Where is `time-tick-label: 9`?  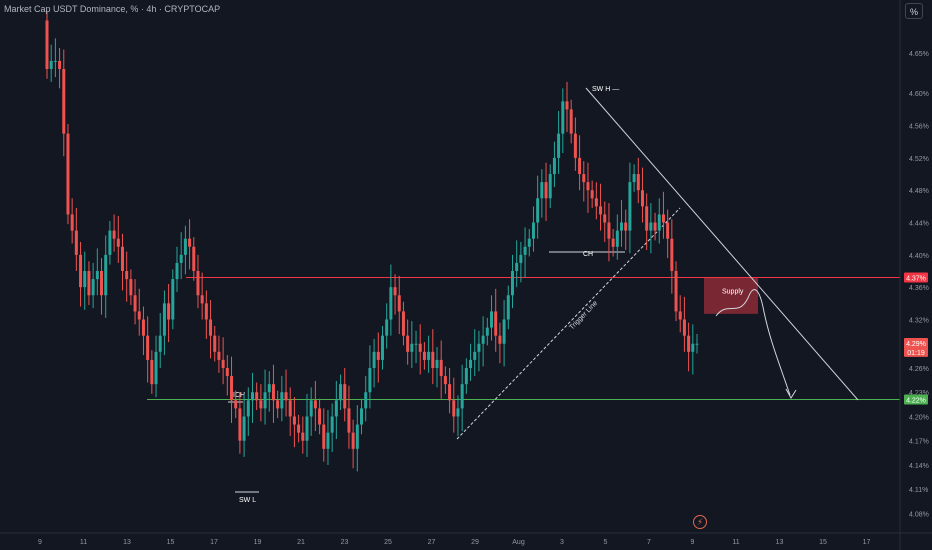 time-tick-label: 9 is located at coordinates (693, 542).